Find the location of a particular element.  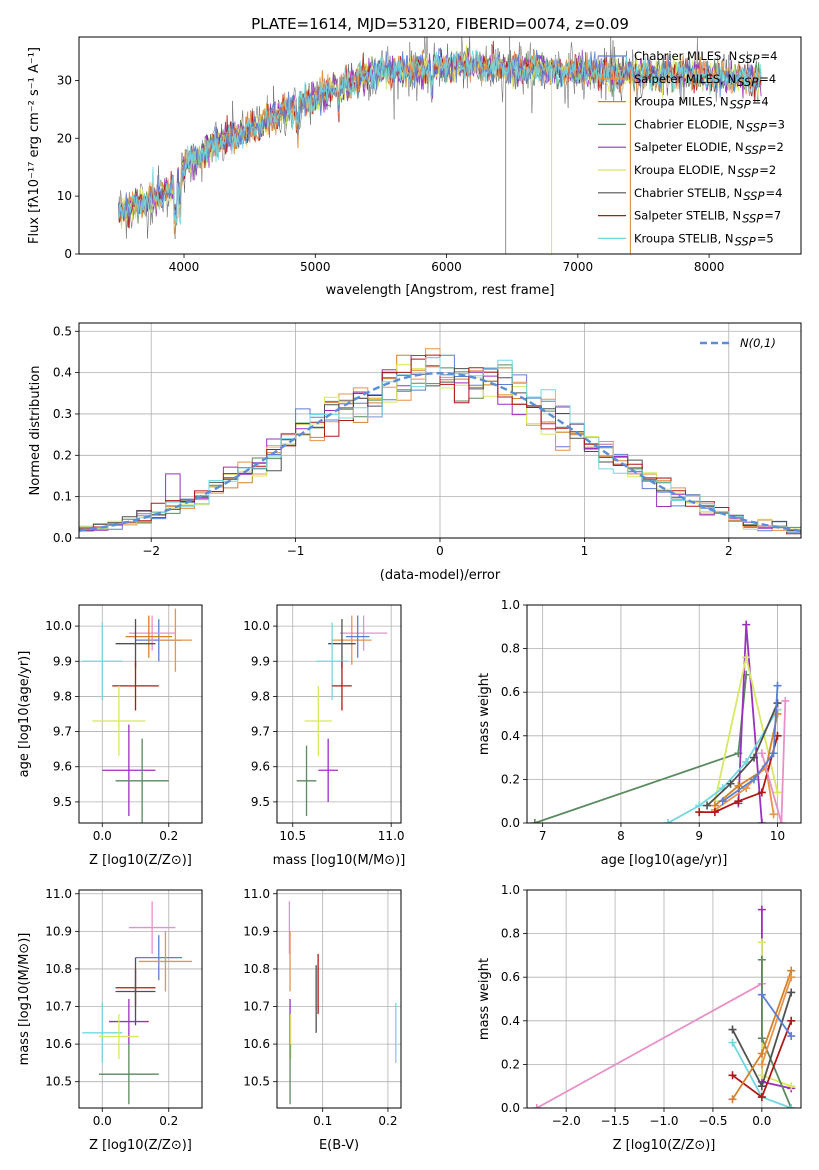

x-tick-label: −2.0 is located at coordinates (566, 1121).